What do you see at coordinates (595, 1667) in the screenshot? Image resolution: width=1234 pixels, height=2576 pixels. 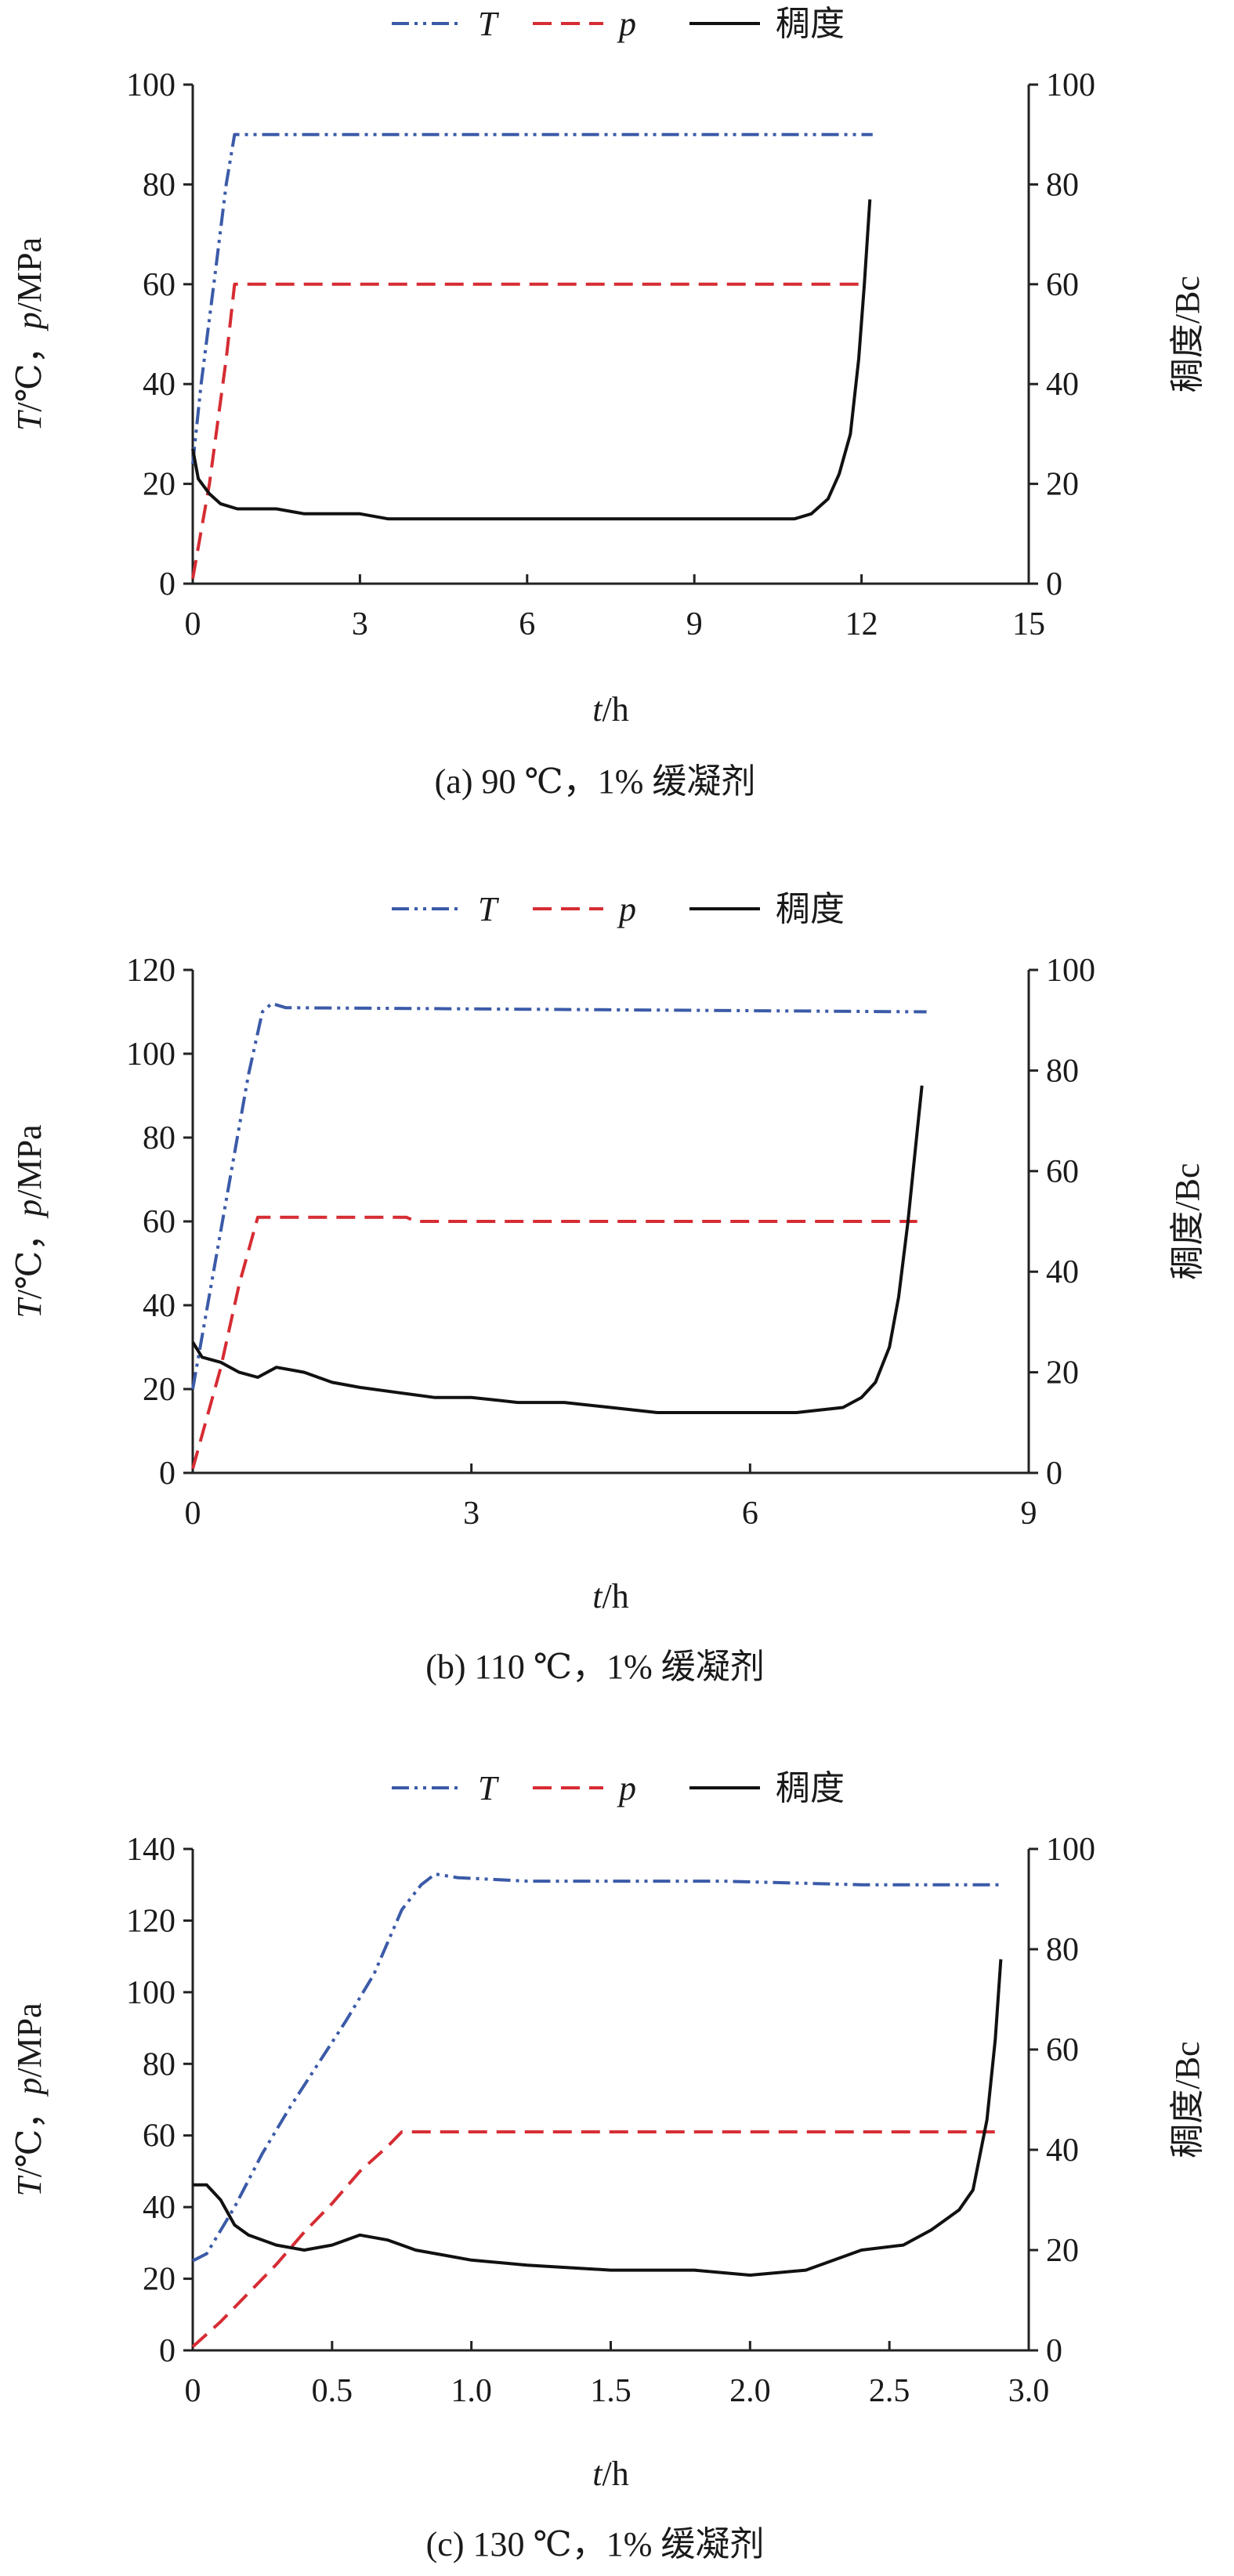 I see `panel-caption: (b) 110 ℃，1% 缓凝剂` at bounding box center [595, 1667].